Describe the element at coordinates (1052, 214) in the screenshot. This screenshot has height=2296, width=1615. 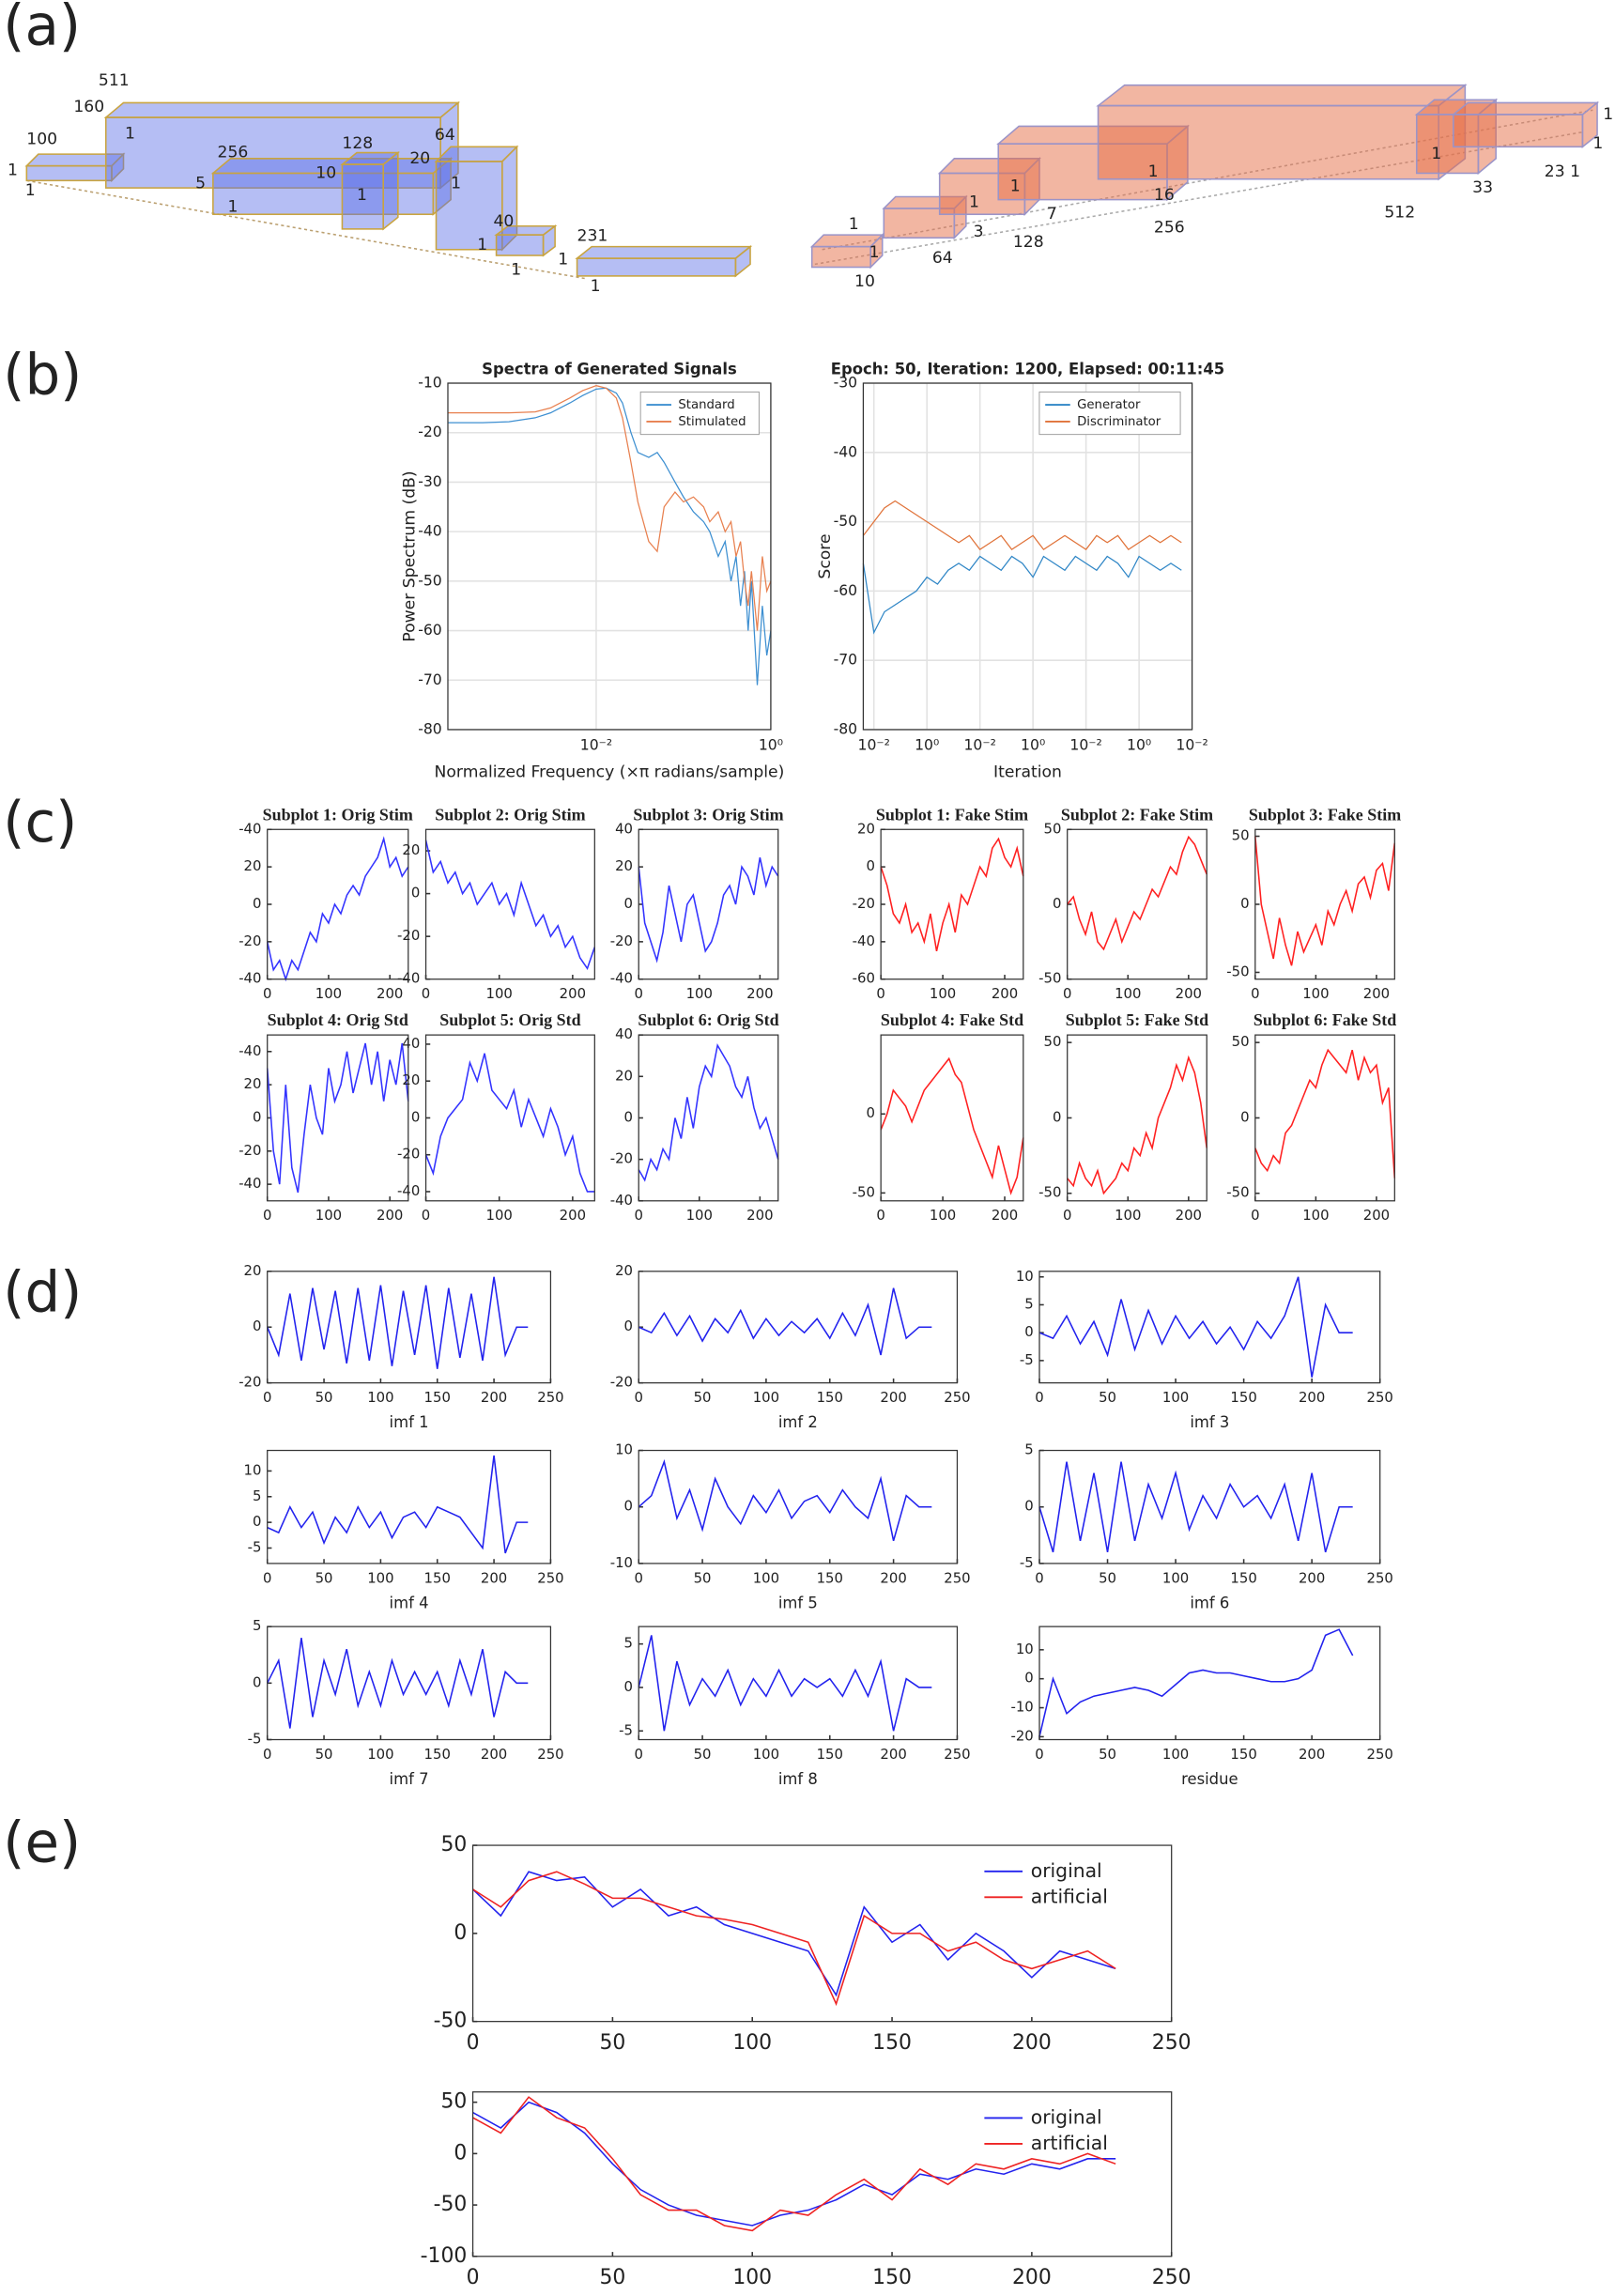
I see `layer-label: 7` at that location.